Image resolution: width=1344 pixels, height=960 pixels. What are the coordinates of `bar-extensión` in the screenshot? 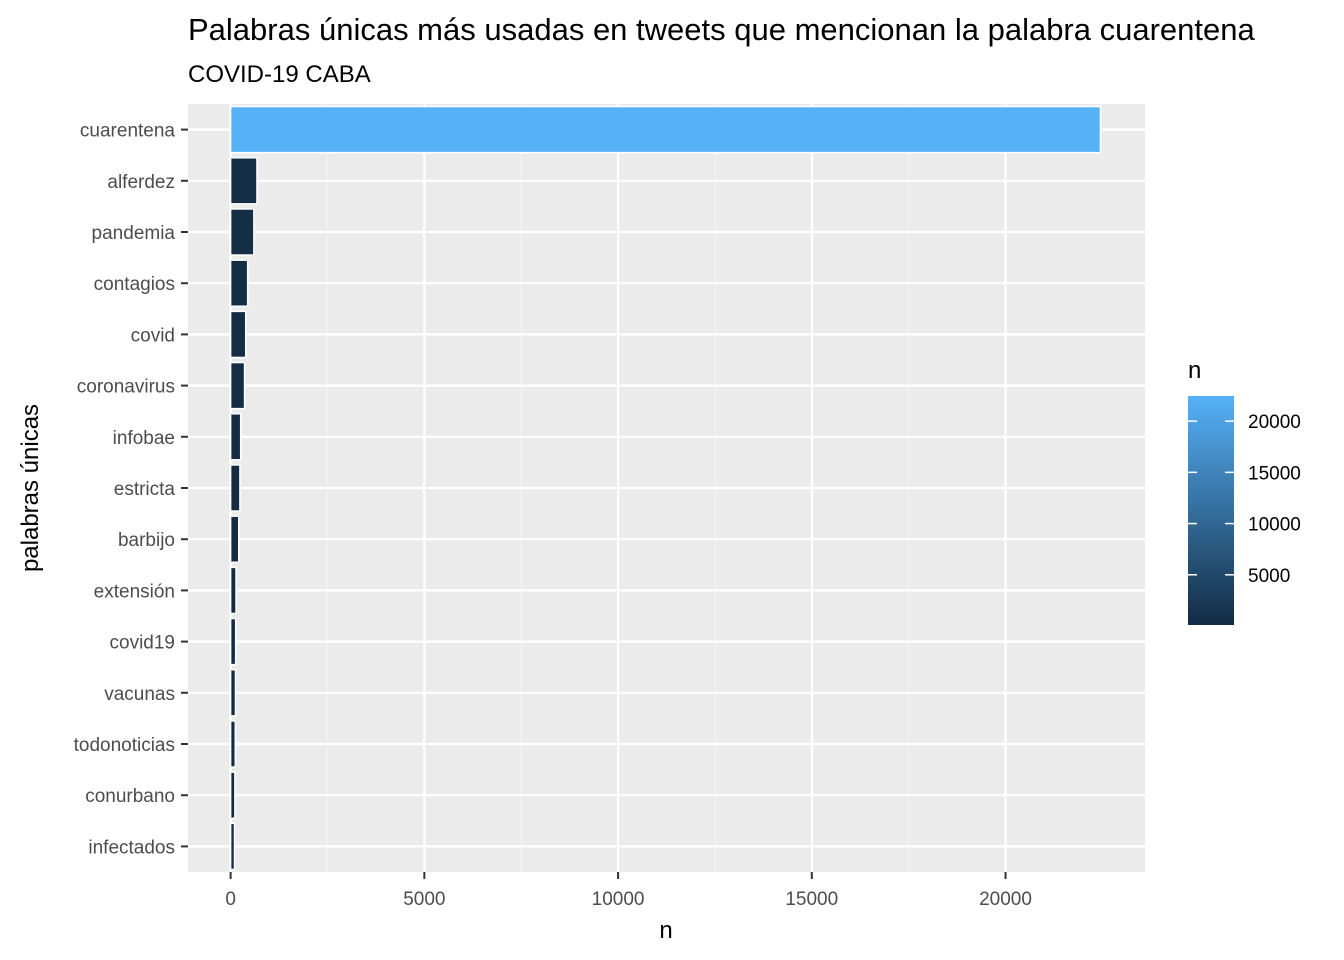 It's located at (233, 590).